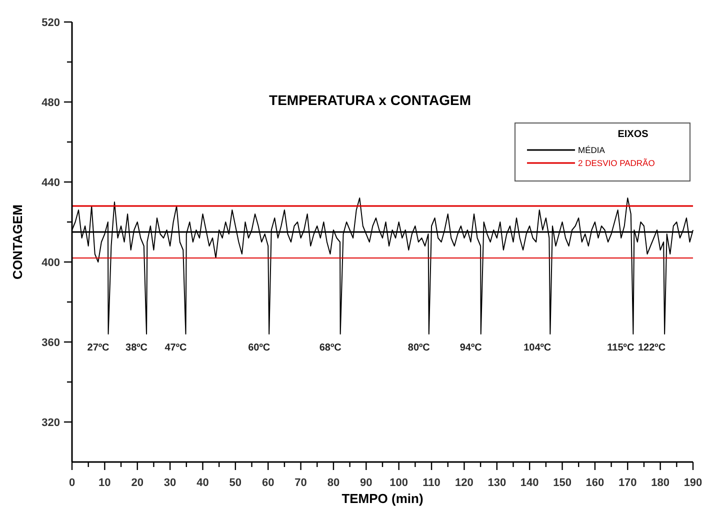 Image resolution: width=705 pixels, height=511 pixels. I want to click on x-tick-label: 190, so click(693, 482).